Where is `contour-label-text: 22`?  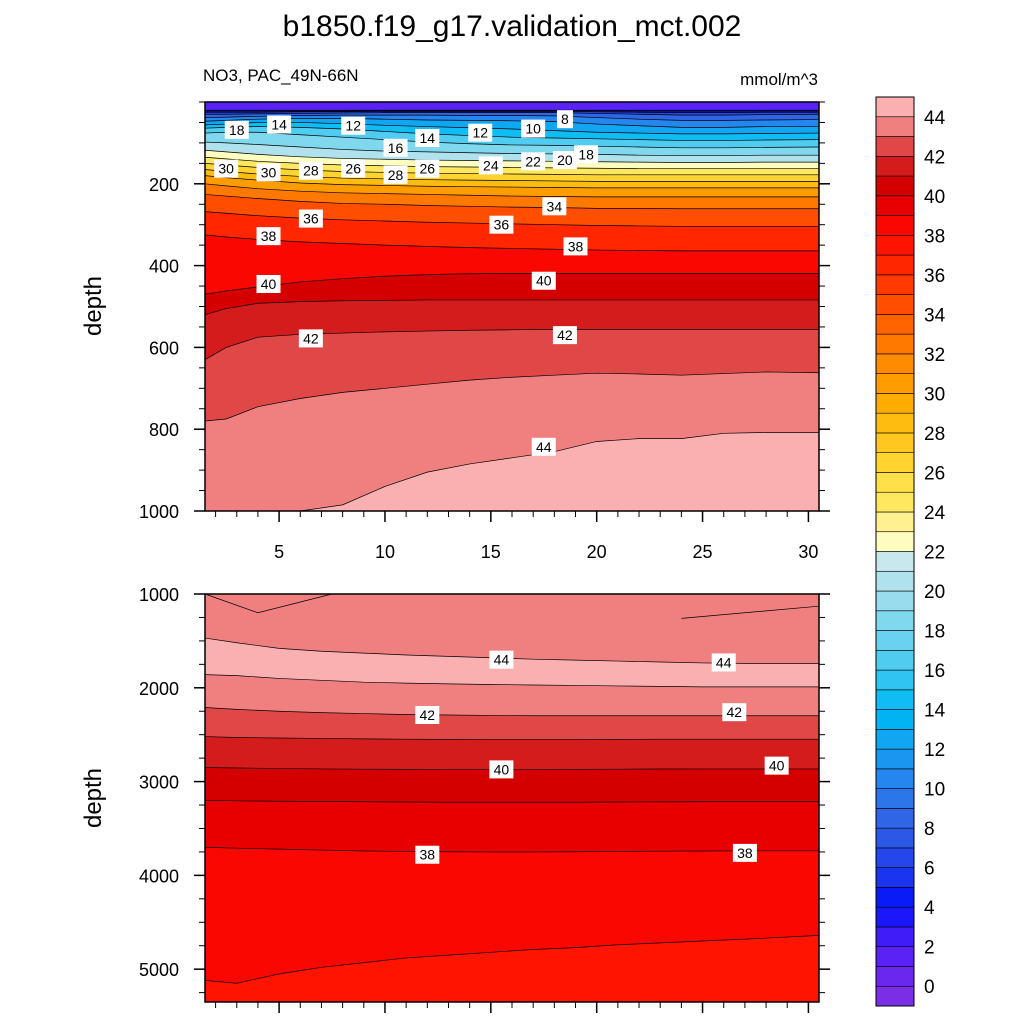 contour-label-text: 22 is located at coordinates (533, 161).